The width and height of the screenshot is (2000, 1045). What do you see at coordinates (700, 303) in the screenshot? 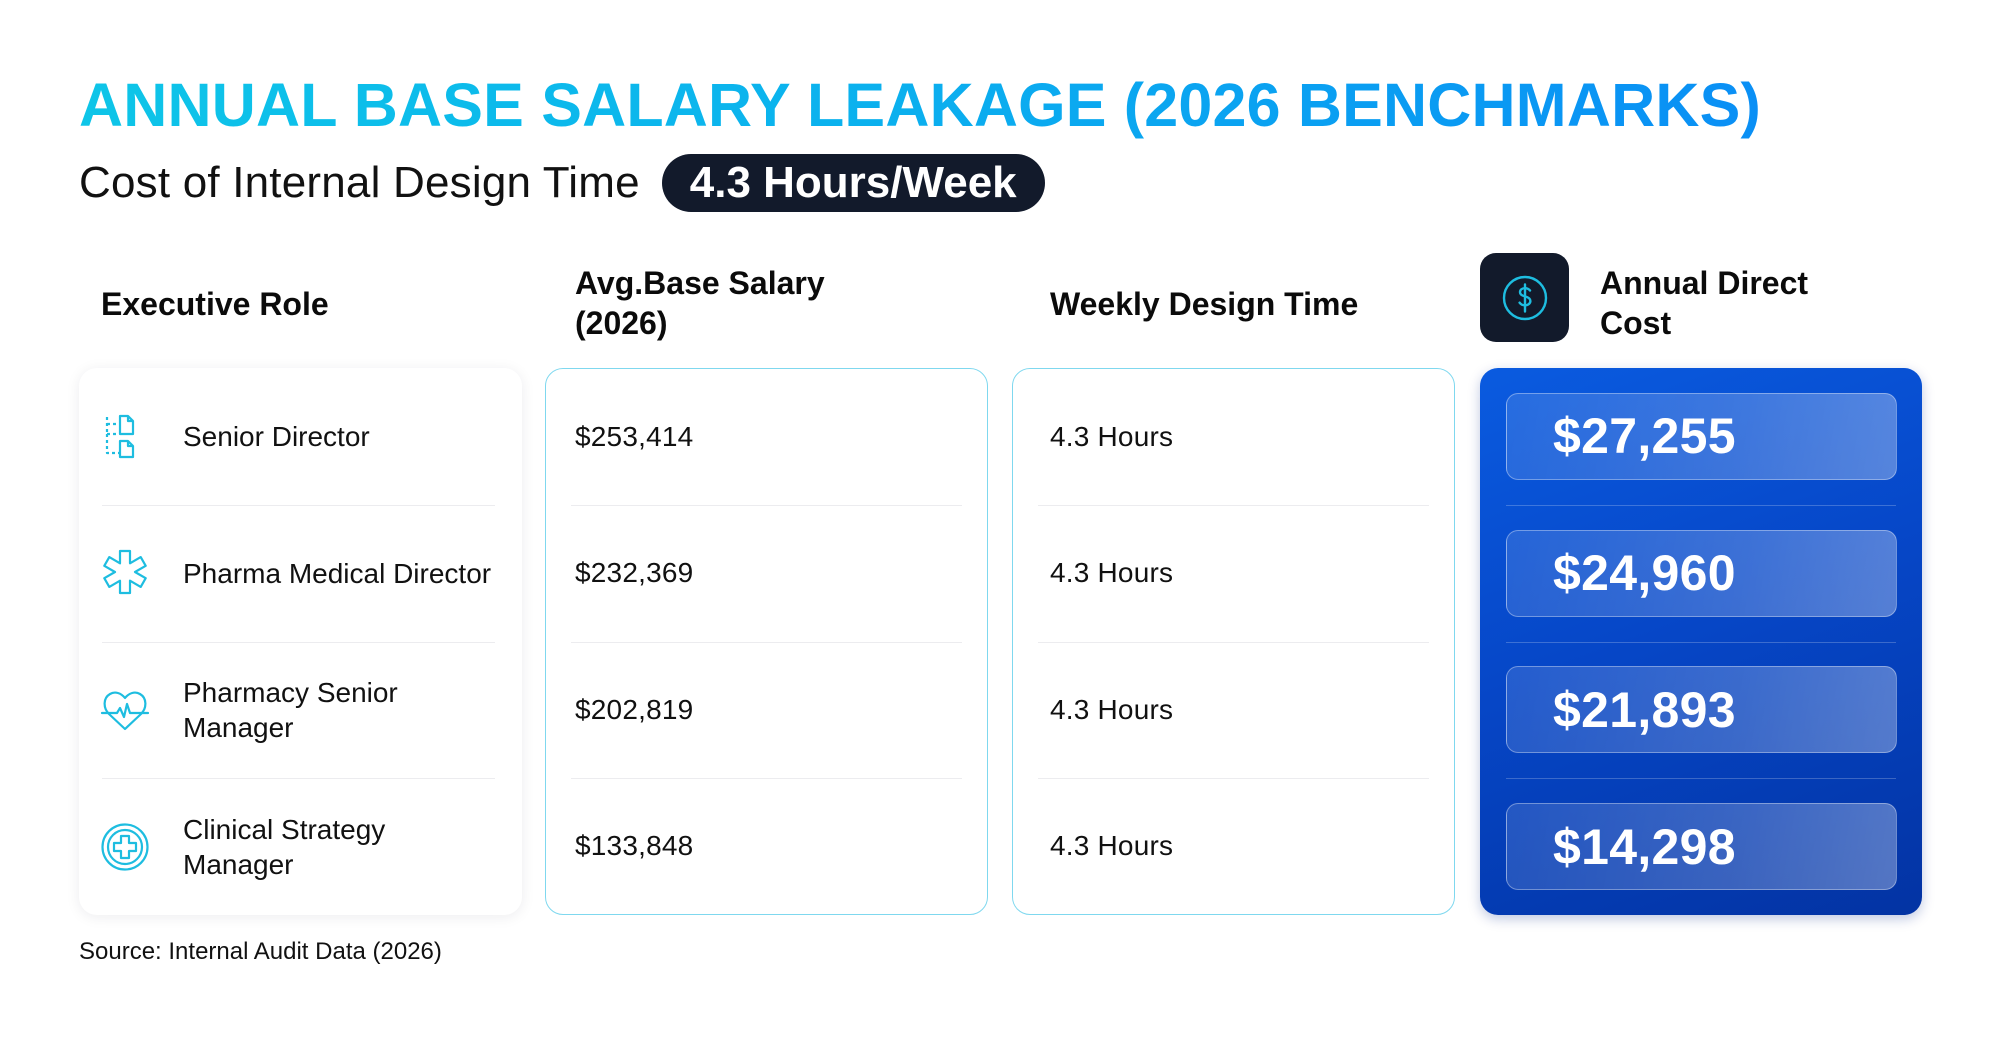
I see `column-header-salary: Avg.Base Salary (2026)` at bounding box center [700, 303].